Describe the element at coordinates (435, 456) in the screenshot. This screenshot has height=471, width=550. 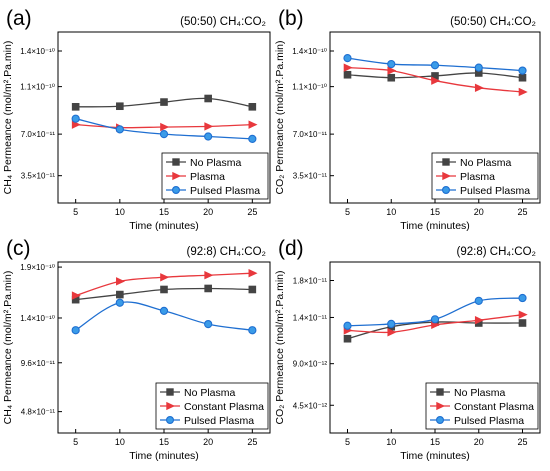
I see `panel-d-xlabel: Time (minutes)` at that location.